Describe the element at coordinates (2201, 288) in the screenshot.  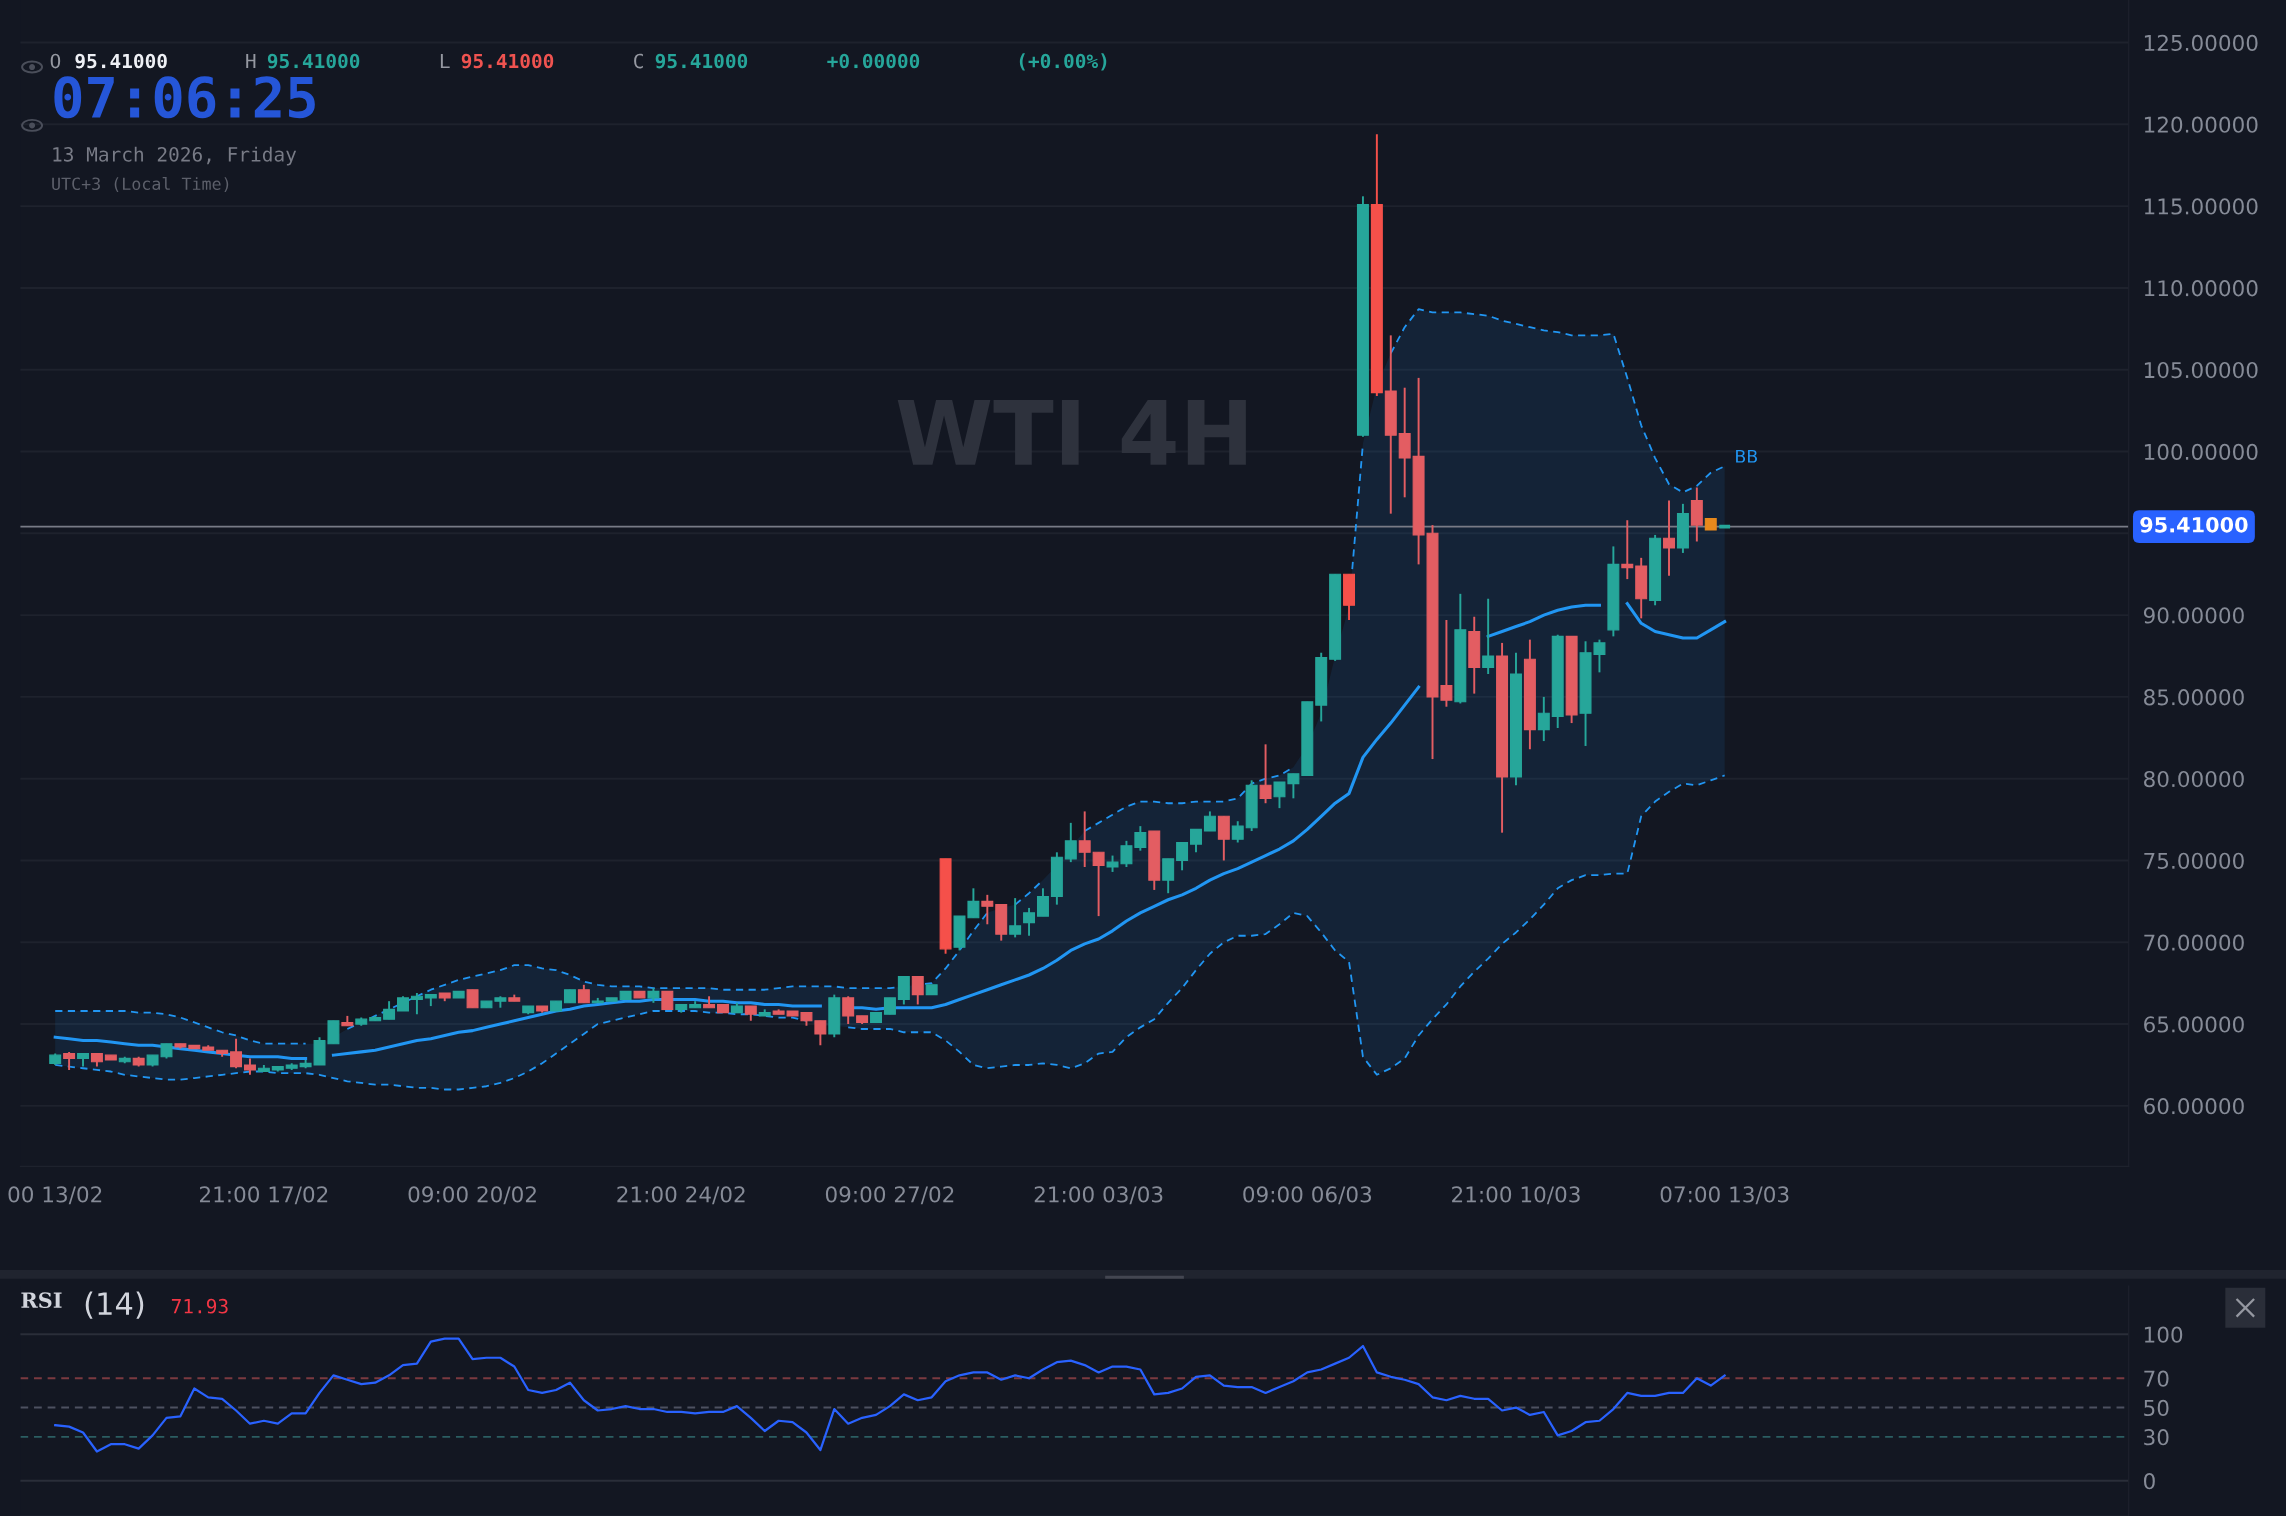
I see `y-tick-label: 110.00000` at that location.